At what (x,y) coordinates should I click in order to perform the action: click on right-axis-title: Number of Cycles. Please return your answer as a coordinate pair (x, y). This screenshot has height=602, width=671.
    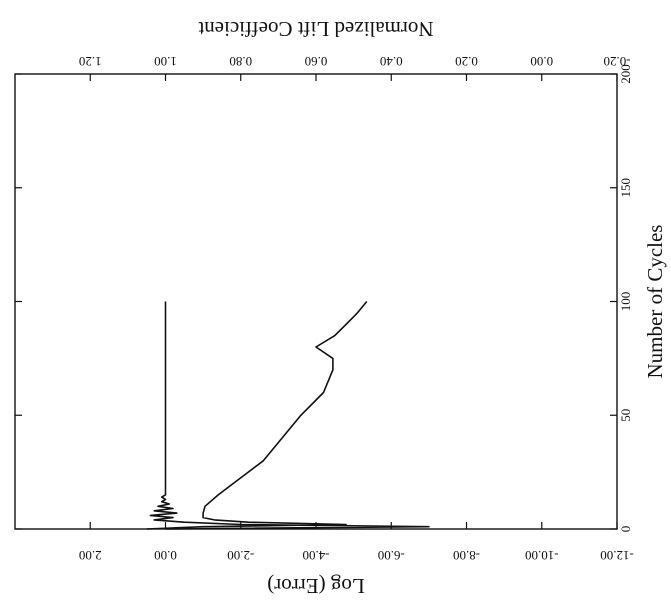
    Looking at the image, I should click on (655, 302).